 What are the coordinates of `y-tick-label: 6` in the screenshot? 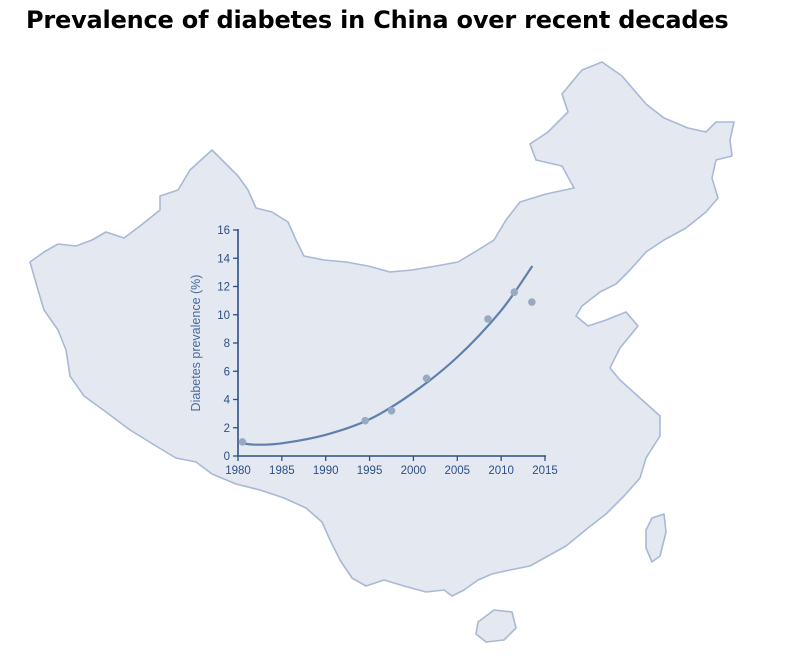 It's located at (227, 372).